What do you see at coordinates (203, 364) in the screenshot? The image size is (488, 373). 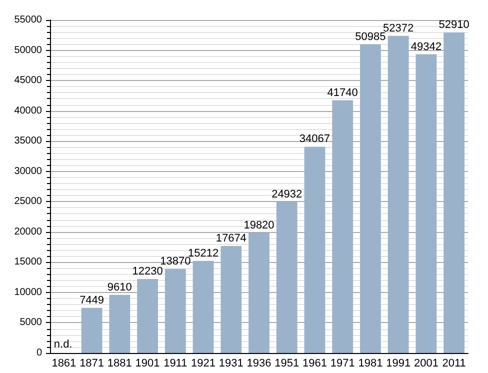 I see `x-tick-label: 1921` at bounding box center [203, 364].